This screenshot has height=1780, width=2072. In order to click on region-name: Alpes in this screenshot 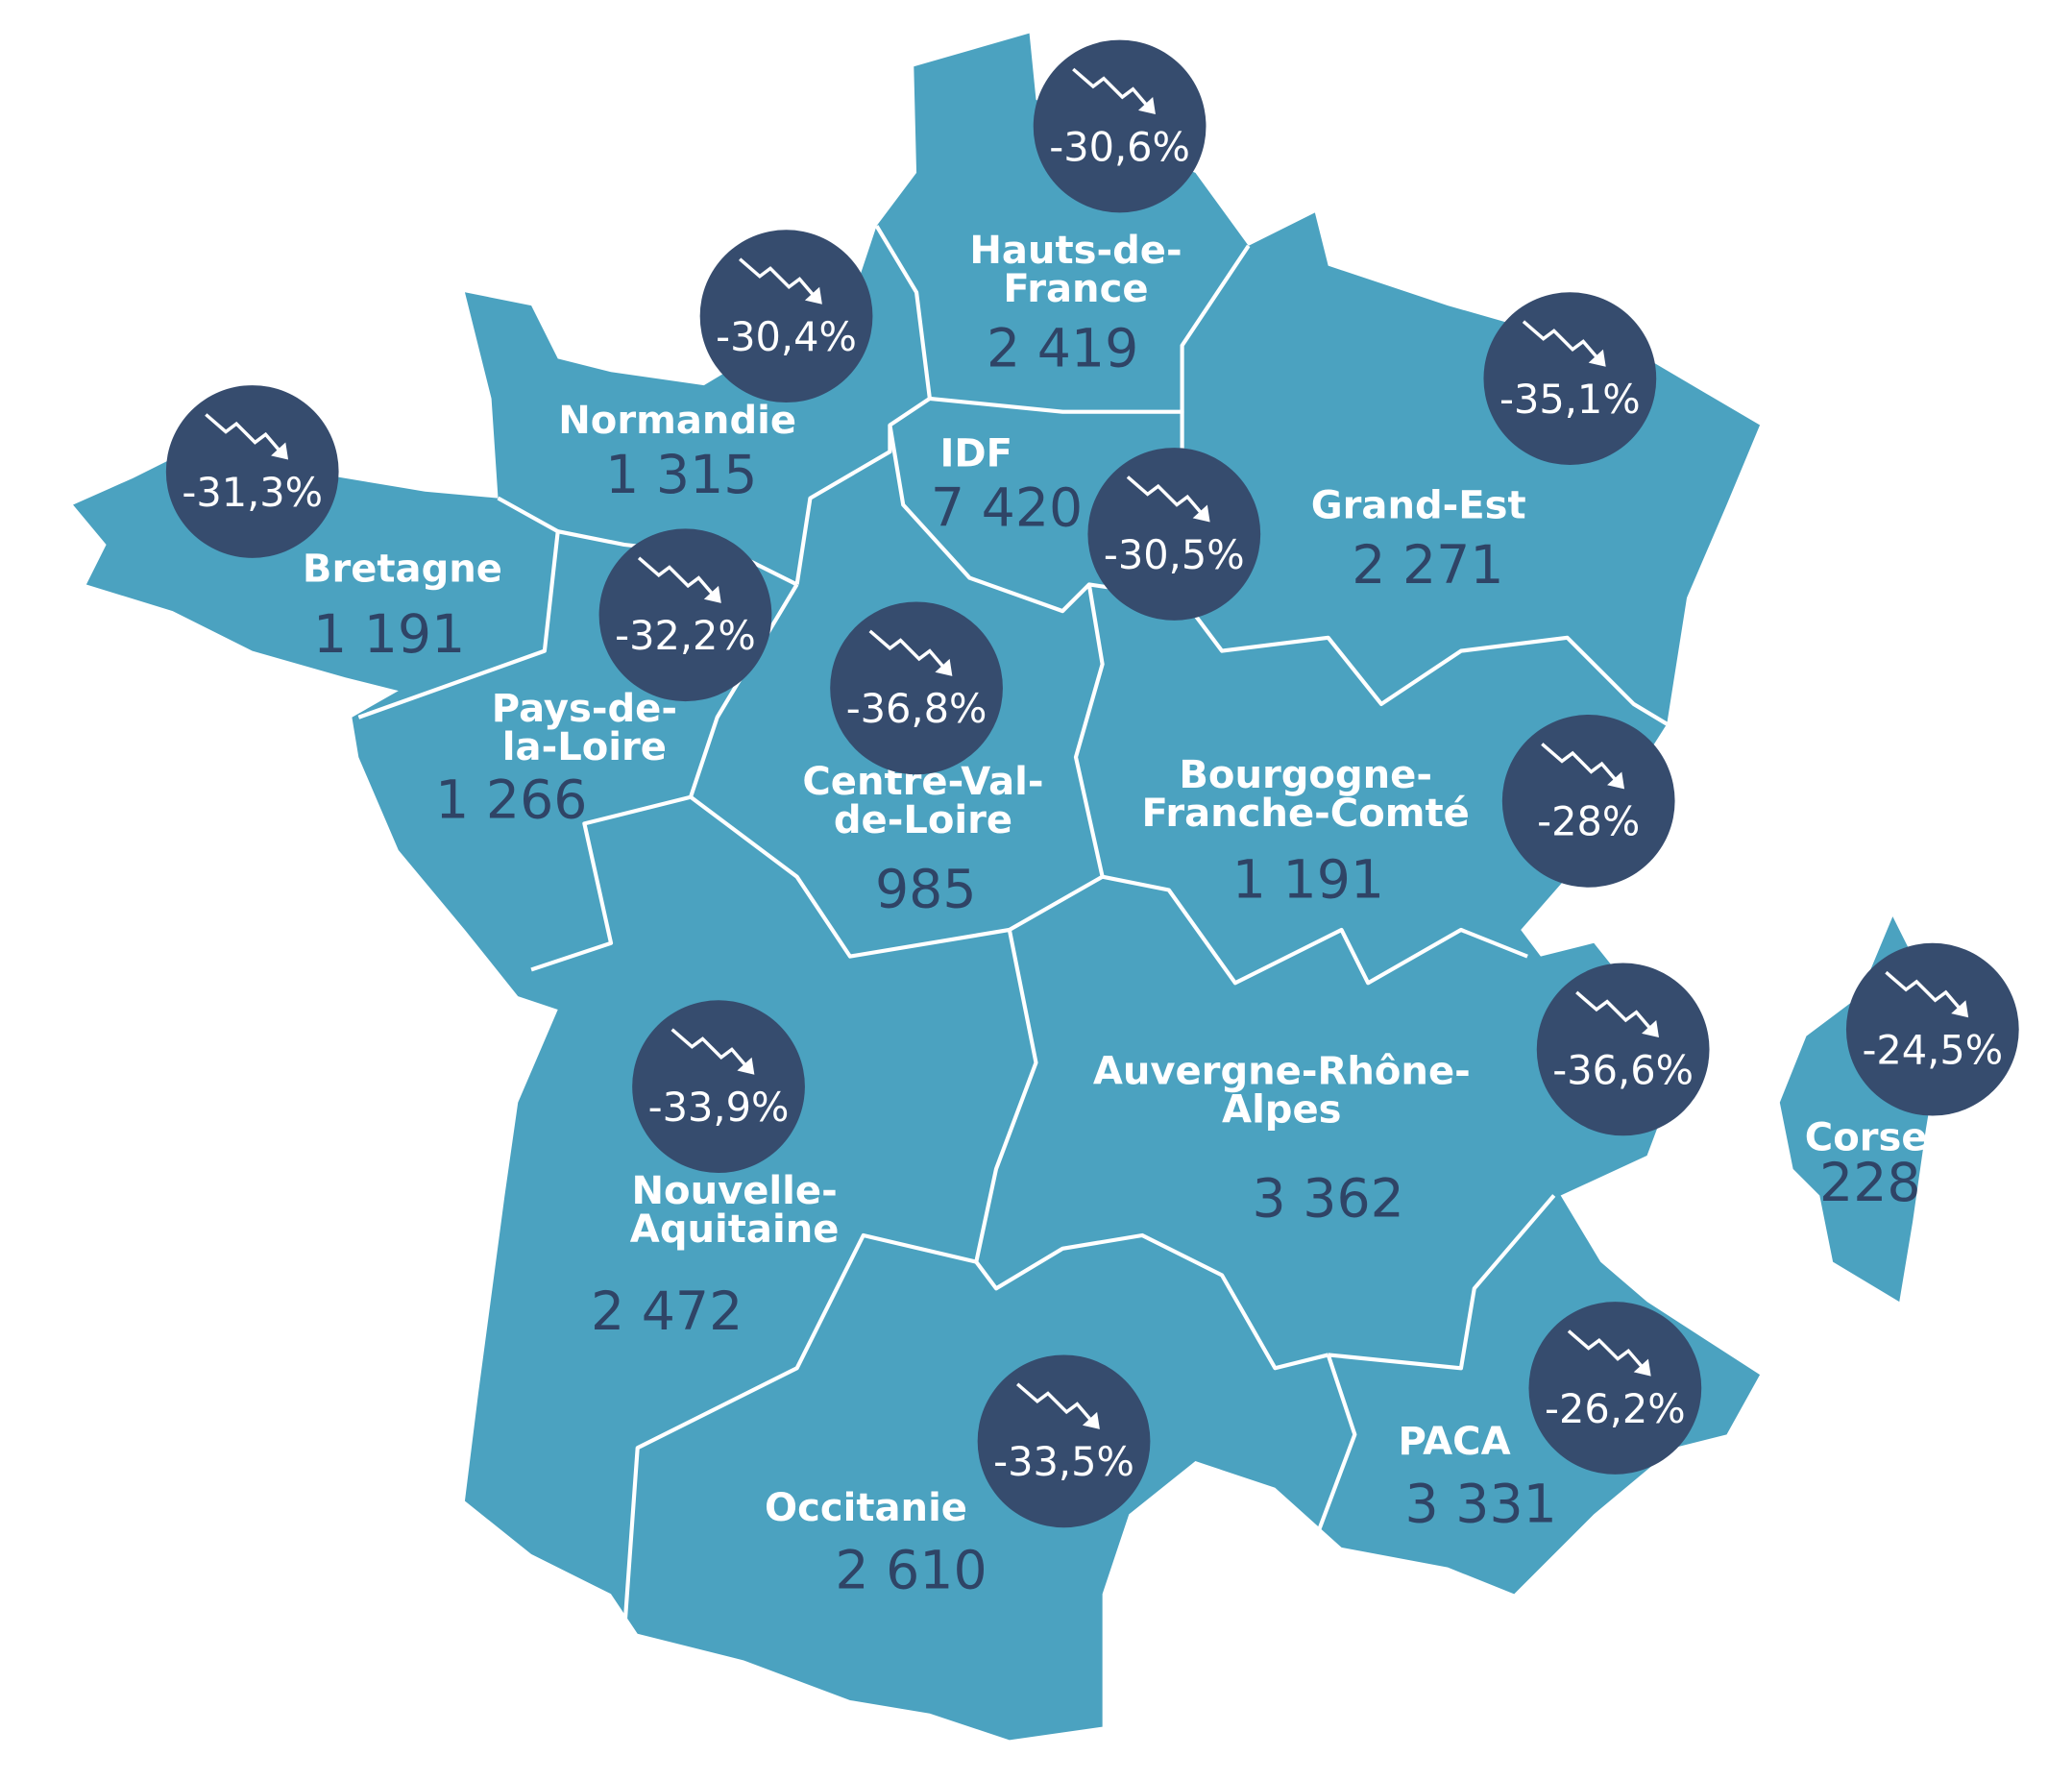, I will do `click(1281, 1109)`.